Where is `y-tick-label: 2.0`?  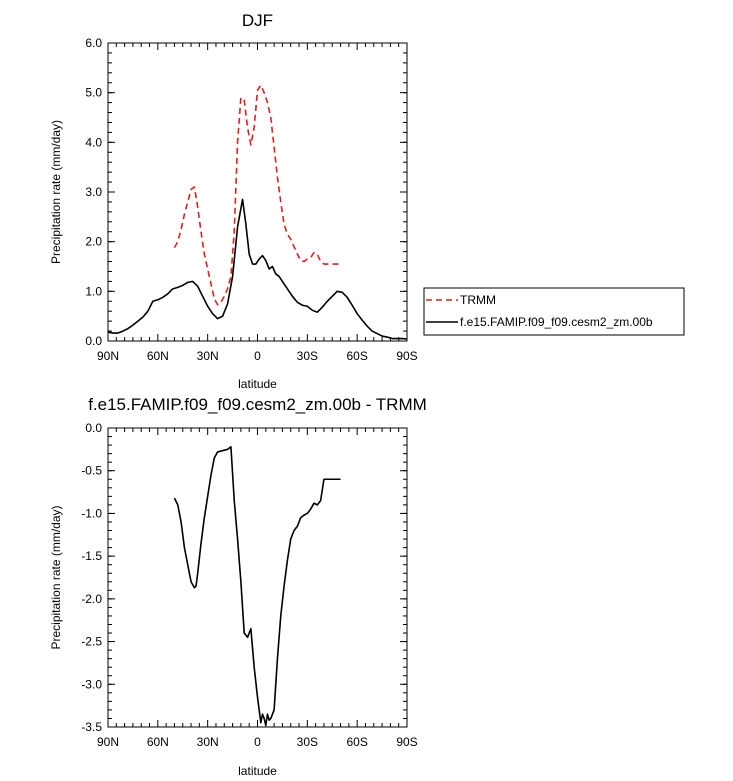 y-tick-label: 2.0 is located at coordinates (93, 242).